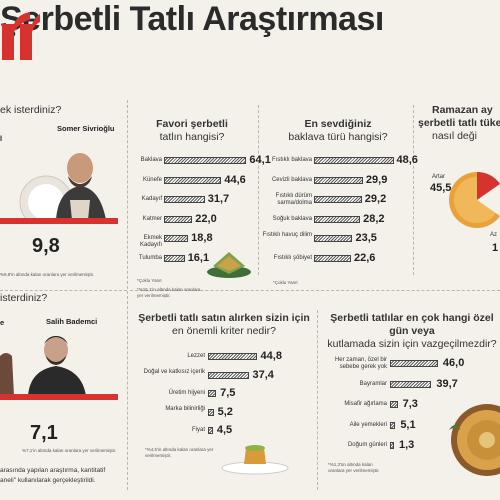 This screenshot has height=500, width=500. I want to click on bar-label: Marka bilinirliği, so click(185, 408).